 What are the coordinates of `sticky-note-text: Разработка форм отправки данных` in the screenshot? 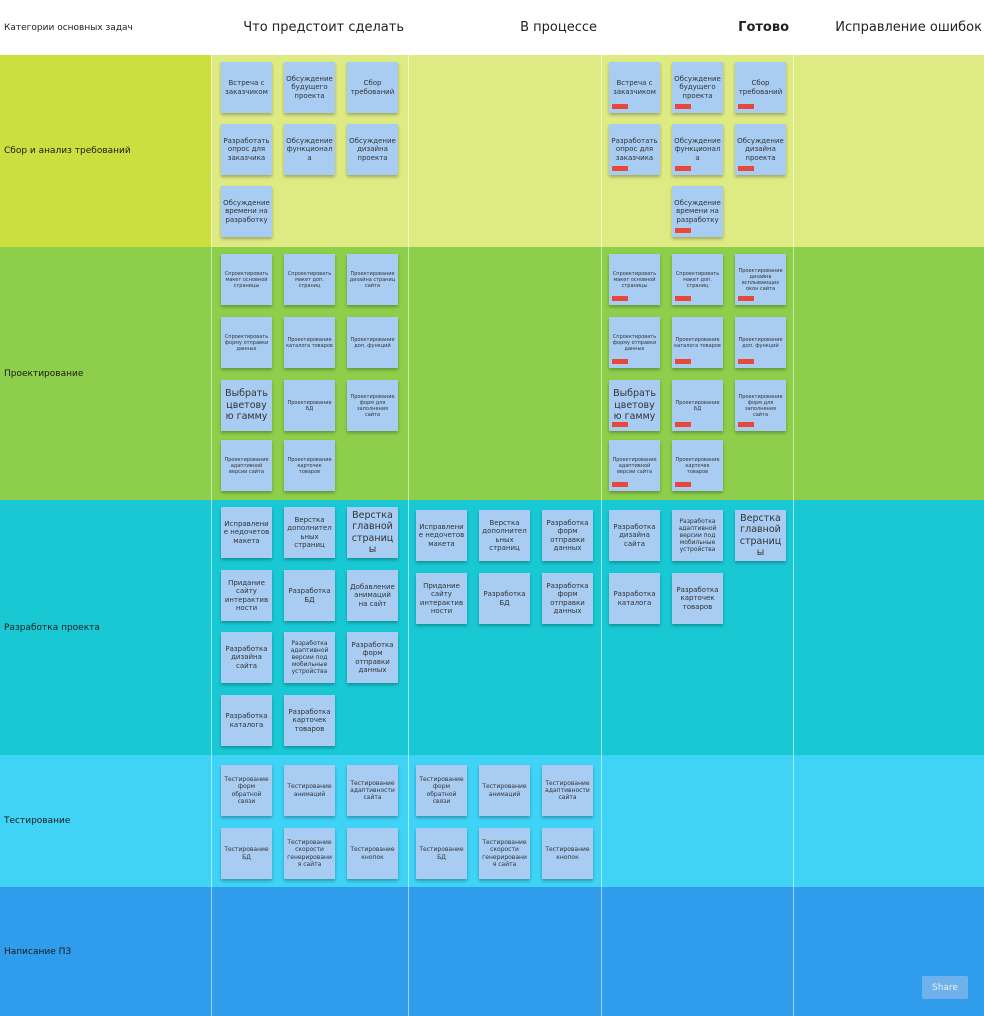 It's located at (567, 535).